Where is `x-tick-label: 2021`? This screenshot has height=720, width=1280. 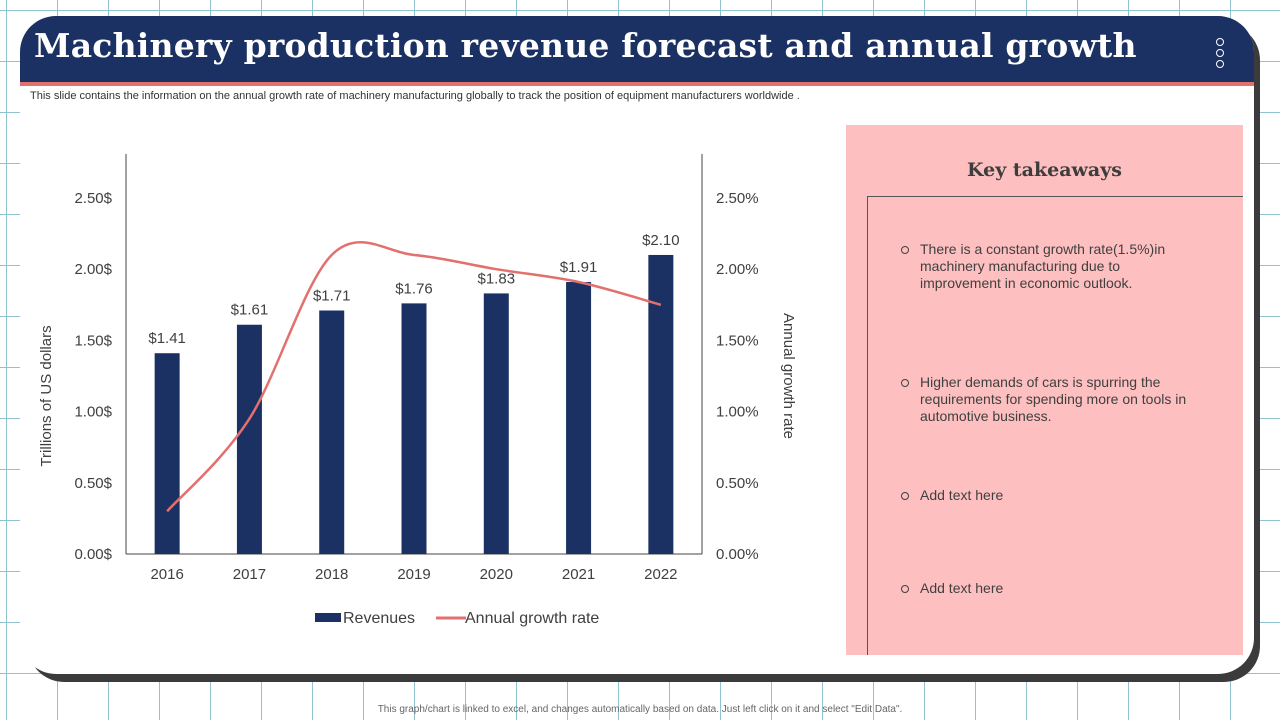
x-tick-label: 2021 is located at coordinates (578, 574).